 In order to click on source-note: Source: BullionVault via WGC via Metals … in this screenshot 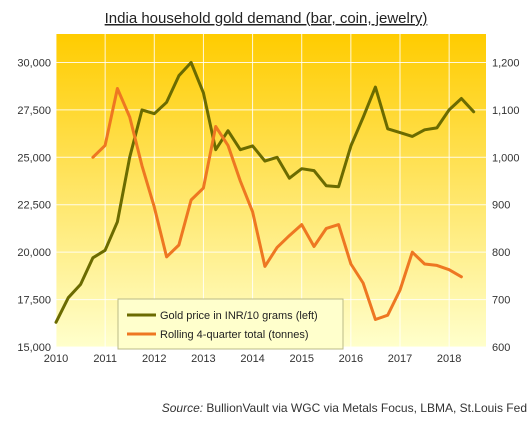, I will do `click(344, 408)`.